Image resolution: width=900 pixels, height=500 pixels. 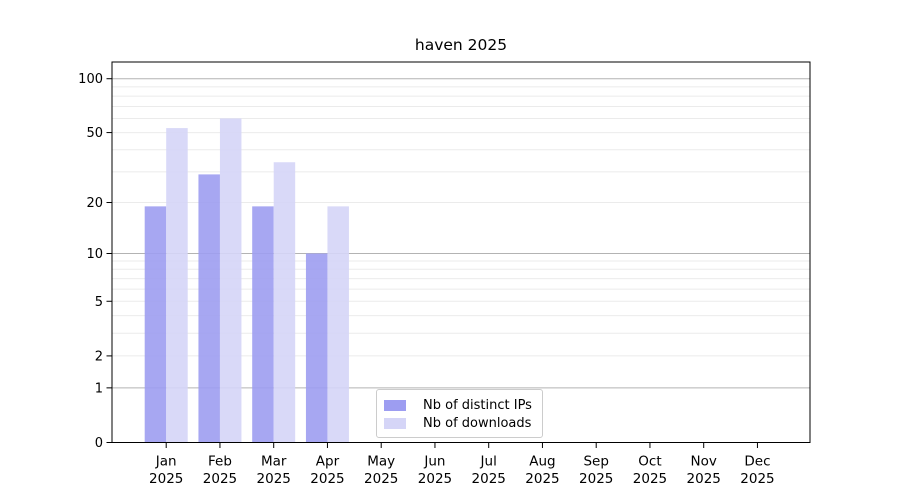 What do you see at coordinates (338, 324) in the screenshot?
I see `bar-downloads-apr` at bounding box center [338, 324].